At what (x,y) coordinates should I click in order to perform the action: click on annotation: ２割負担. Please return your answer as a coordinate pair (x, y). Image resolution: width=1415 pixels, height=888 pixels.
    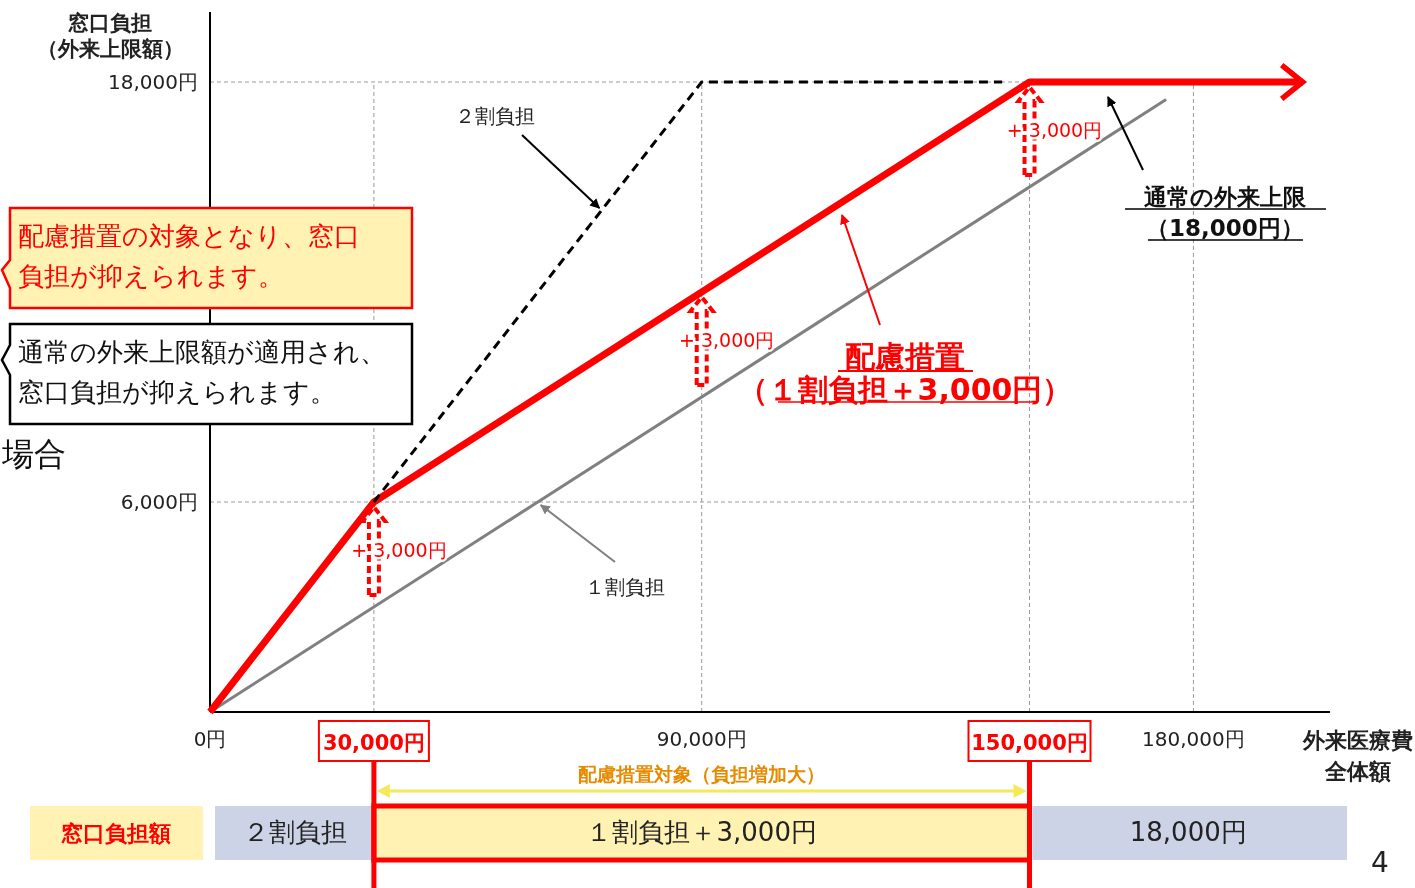
    Looking at the image, I should click on (495, 116).